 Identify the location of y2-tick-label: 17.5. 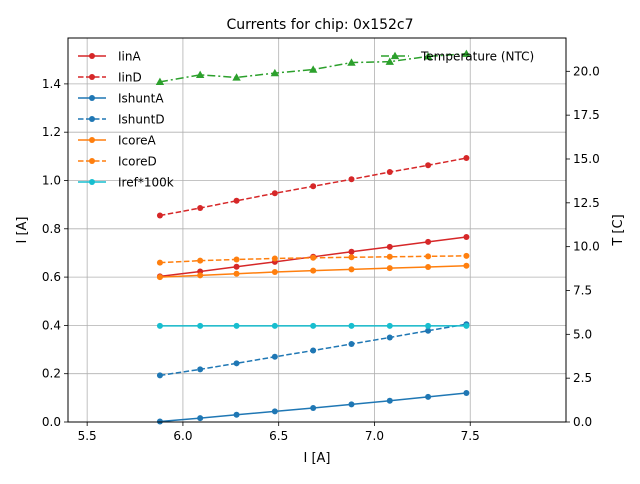
(586, 115).